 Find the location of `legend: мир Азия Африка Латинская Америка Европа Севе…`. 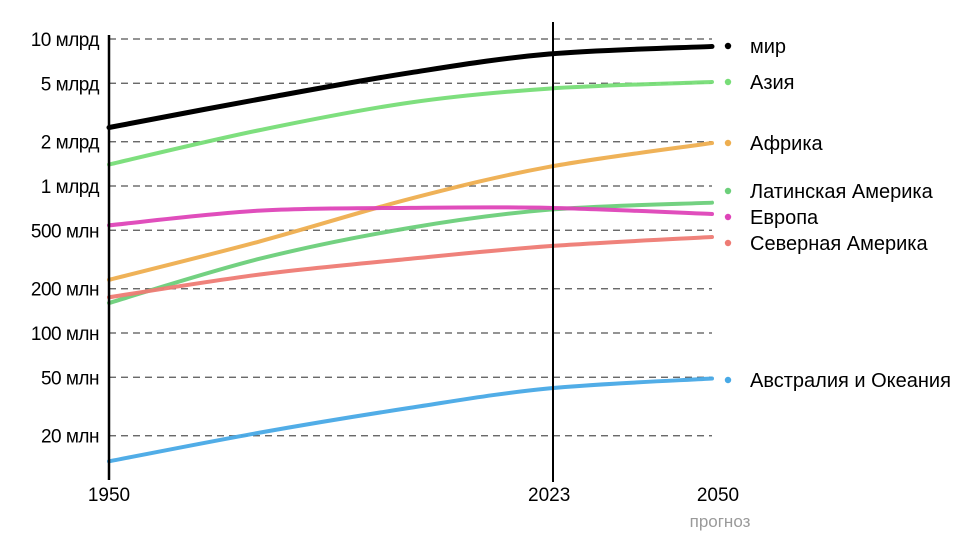

legend: мир Азия Африка Латинская Америка Европа Севе… is located at coordinates (837, 214).